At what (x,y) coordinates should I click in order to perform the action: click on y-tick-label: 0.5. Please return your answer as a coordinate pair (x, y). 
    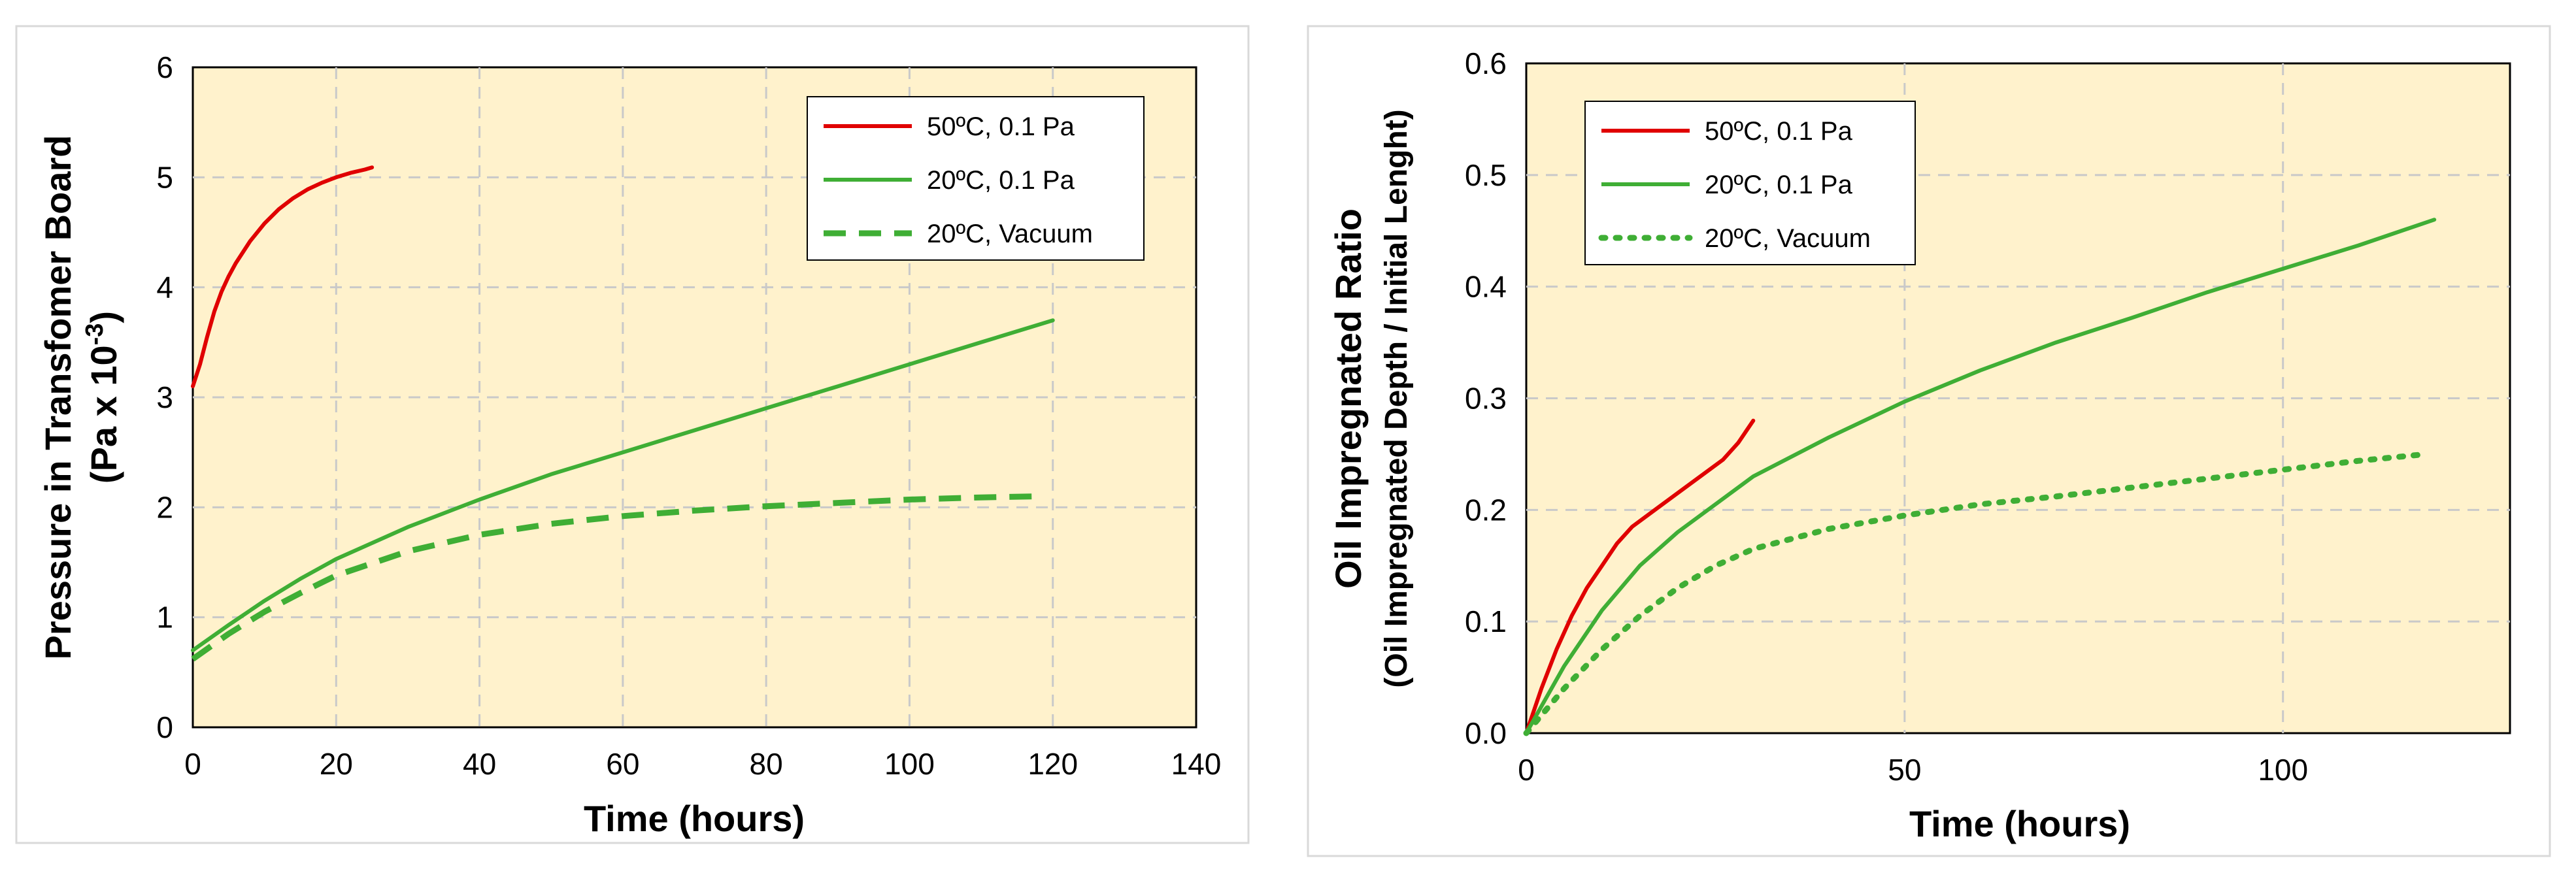
    Looking at the image, I should click on (1486, 175).